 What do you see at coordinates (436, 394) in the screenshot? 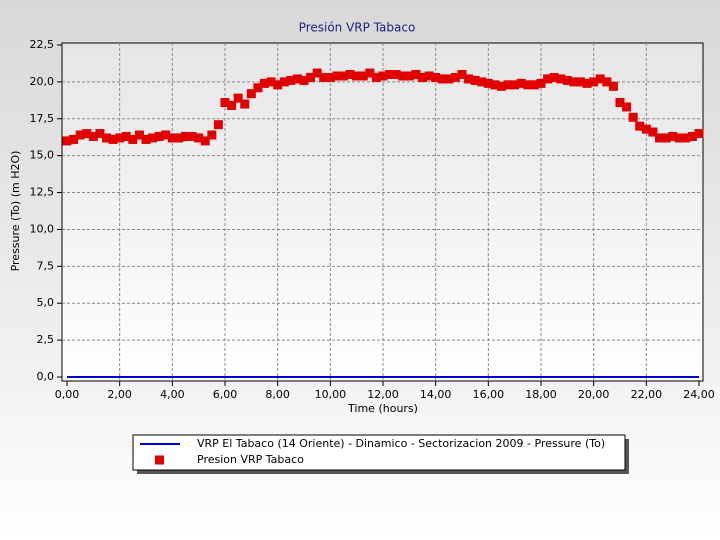
I see `x-tick-label: 14,00` at bounding box center [436, 394].